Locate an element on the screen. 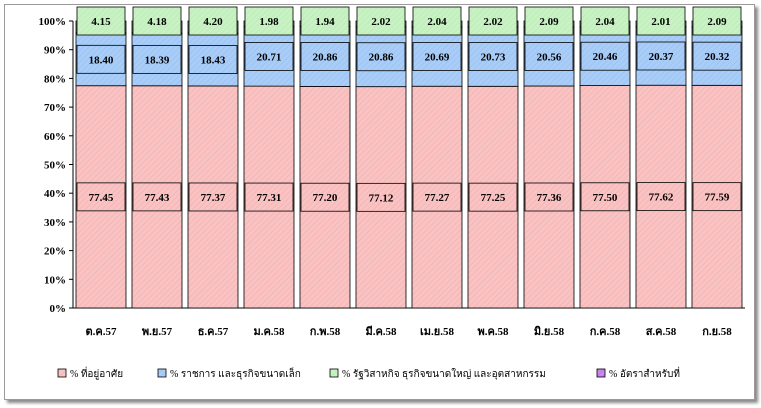  x-tick-label: ก.ค.58 is located at coordinates (605, 332).